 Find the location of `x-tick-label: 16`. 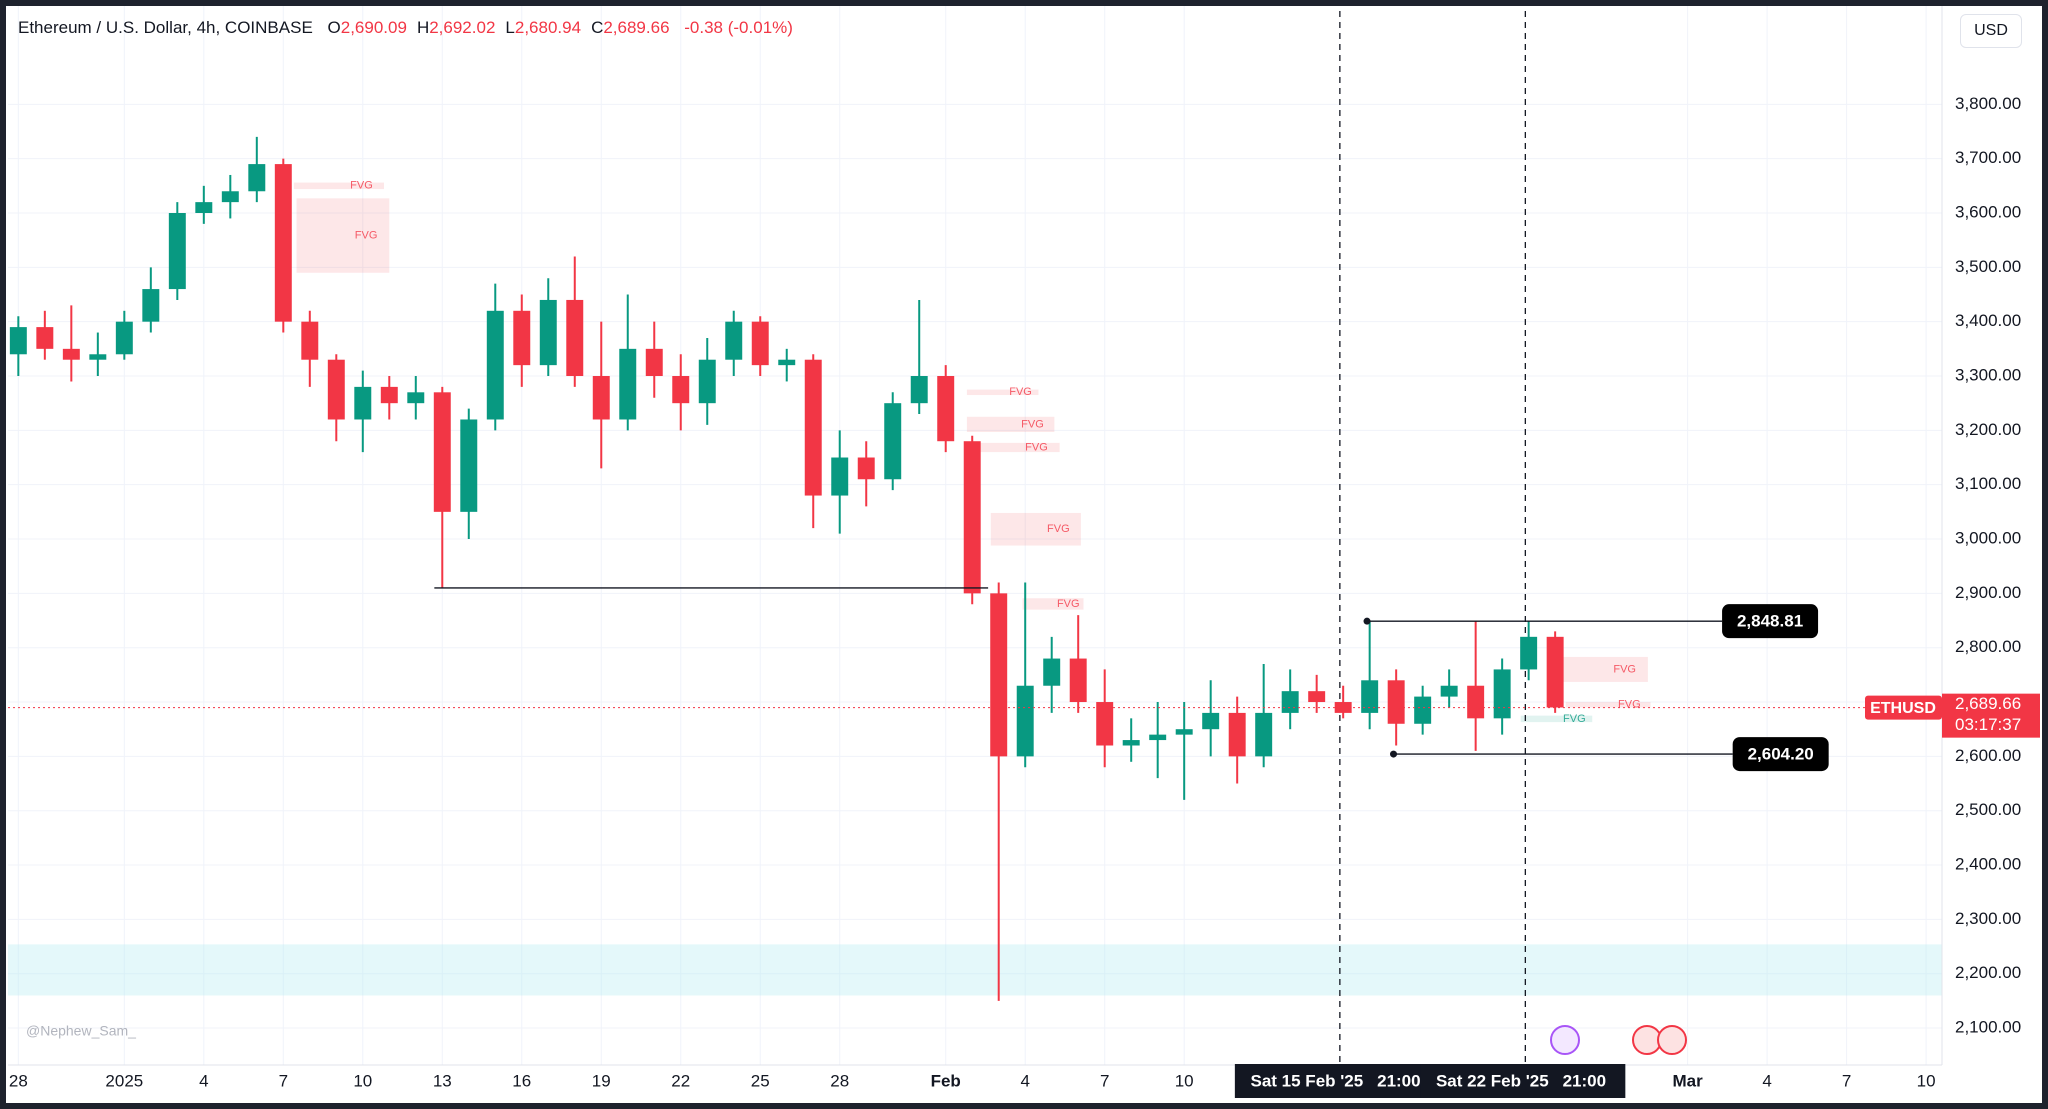

x-tick-label: 16 is located at coordinates (521, 1080).